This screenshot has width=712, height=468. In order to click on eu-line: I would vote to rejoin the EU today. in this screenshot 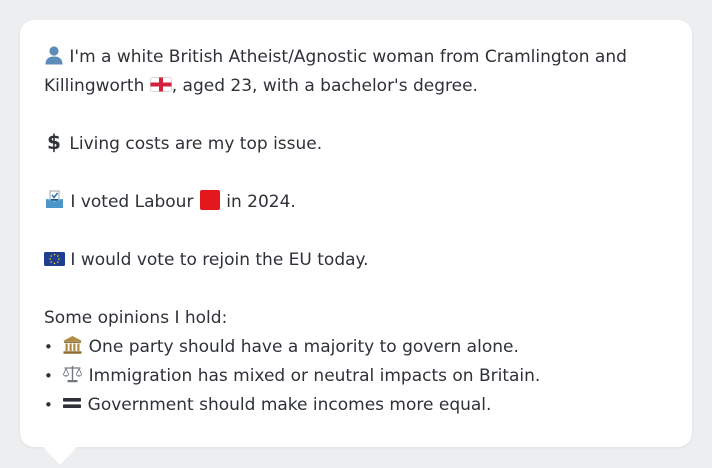, I will do `click(359, 260)`.